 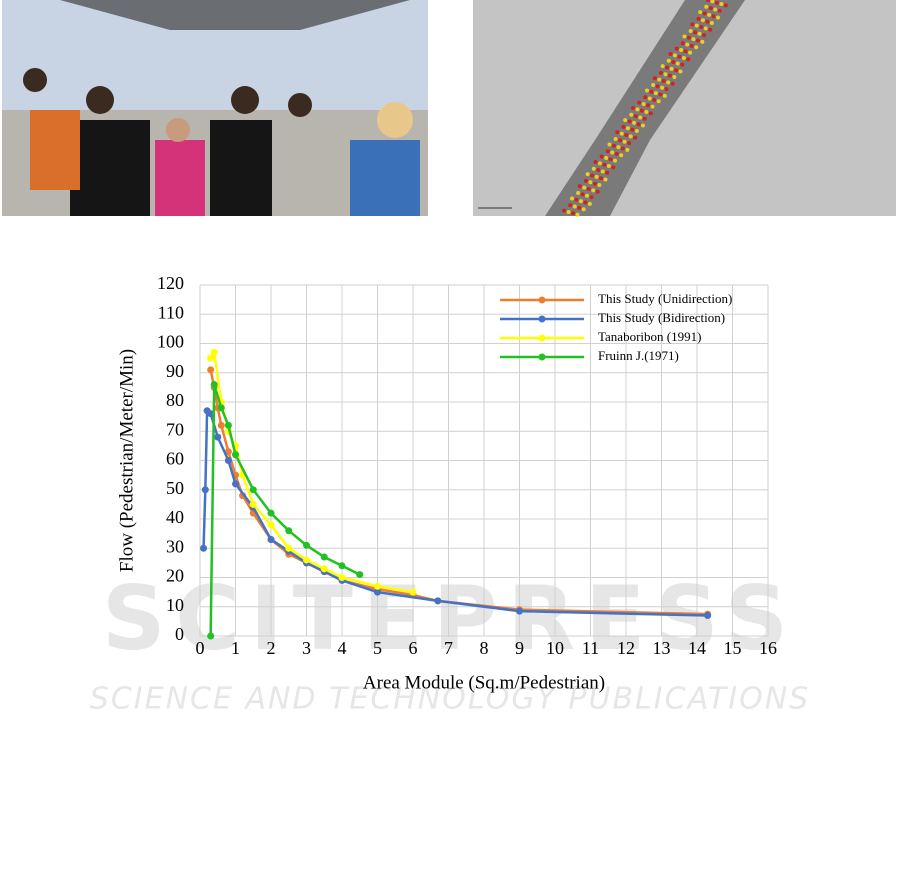 What do you see at coordinates (662, 648) in the screenshot?
I see `x-tick-label: 13` at bounding box center [662, 648].